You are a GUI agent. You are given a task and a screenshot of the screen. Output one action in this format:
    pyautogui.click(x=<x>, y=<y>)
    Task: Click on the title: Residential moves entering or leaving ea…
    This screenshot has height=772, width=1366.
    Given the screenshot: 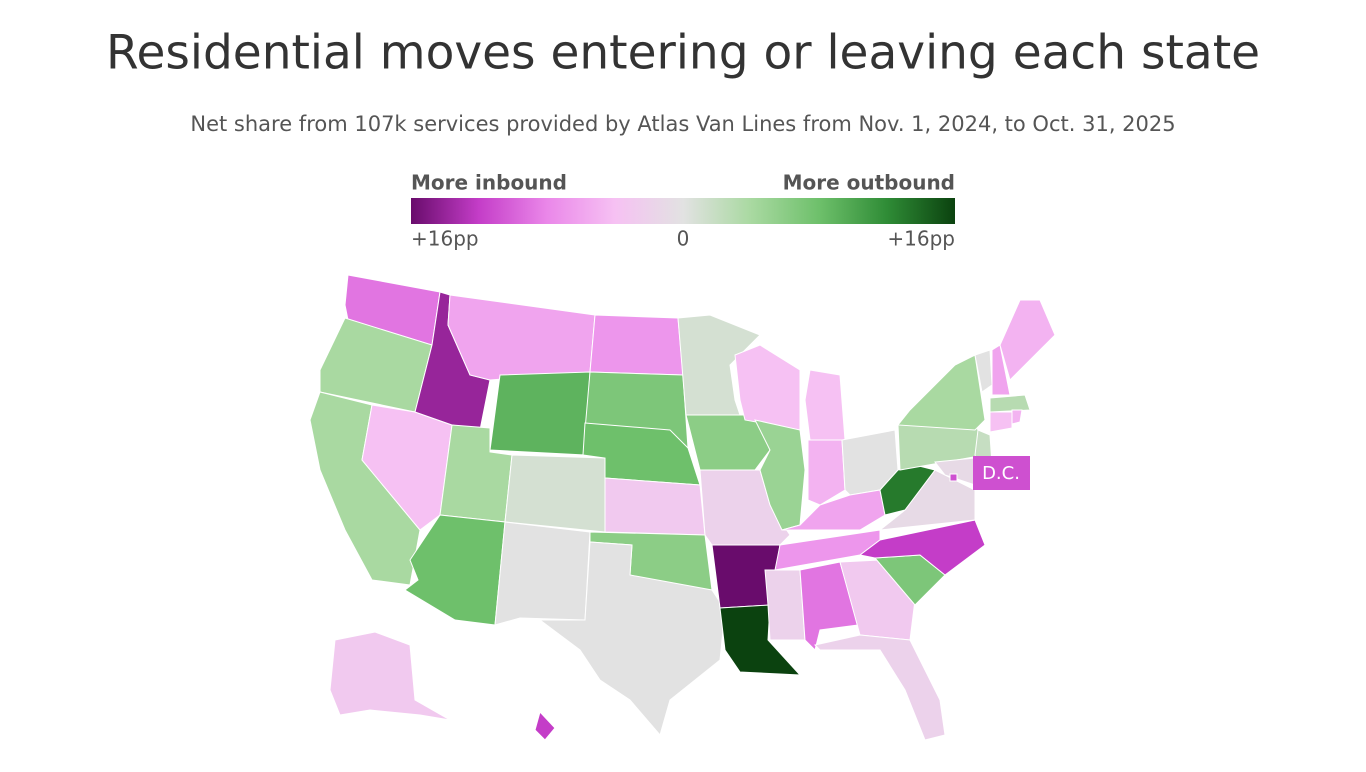 What is the action you would take?
    pyautogui.click(x=683, y=53)
    